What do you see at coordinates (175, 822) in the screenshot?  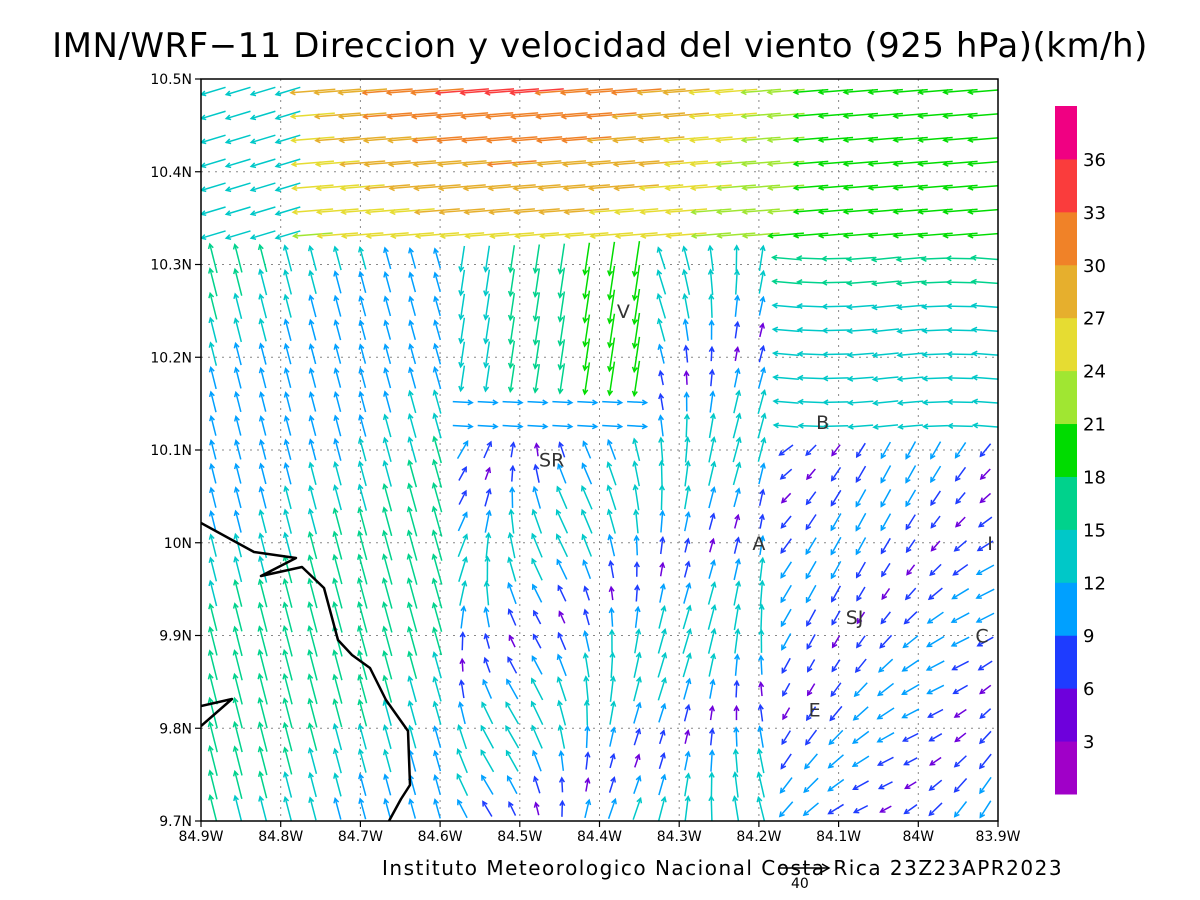 I see `y-tick-label: 9.7N` at bounding box center [175, 822].